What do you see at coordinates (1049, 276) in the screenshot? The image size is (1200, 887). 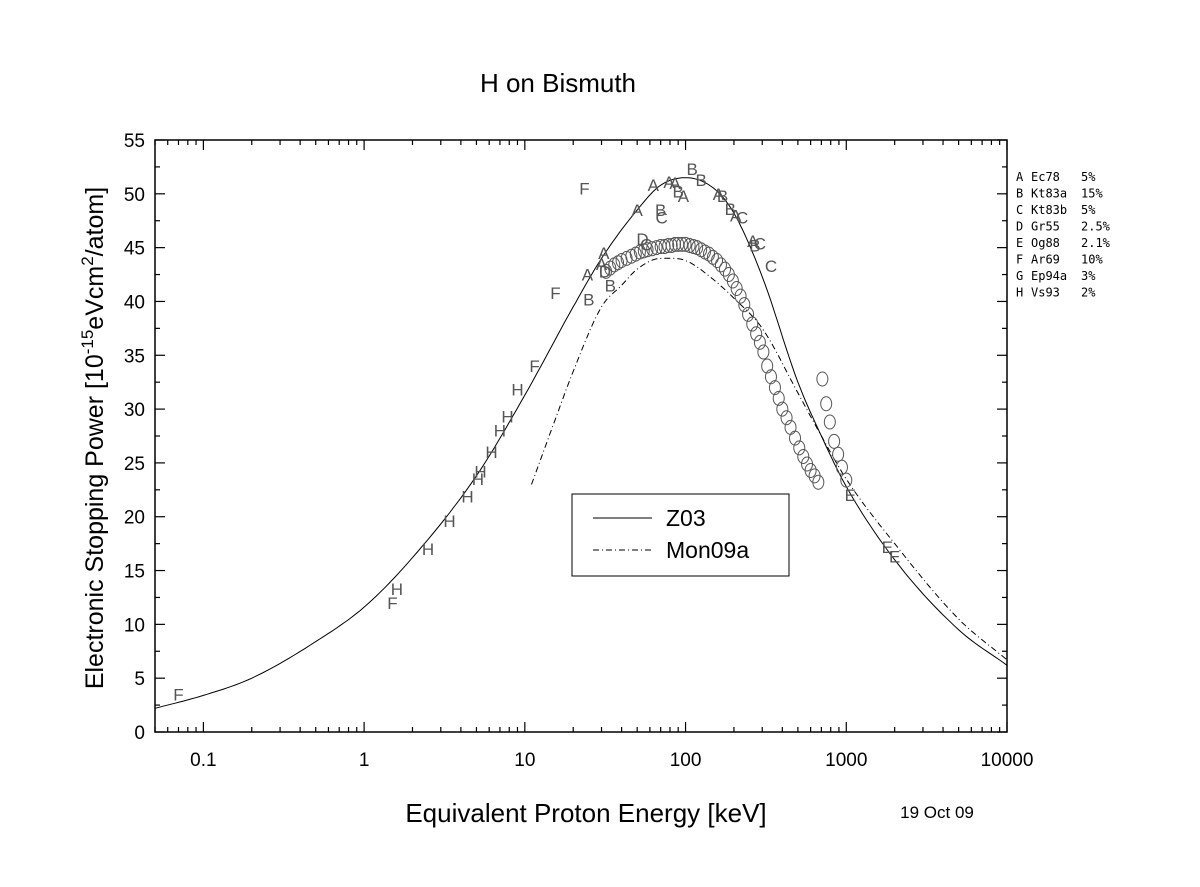 I see `key-reference: Ep94a` at bounding box center [1049, 276].